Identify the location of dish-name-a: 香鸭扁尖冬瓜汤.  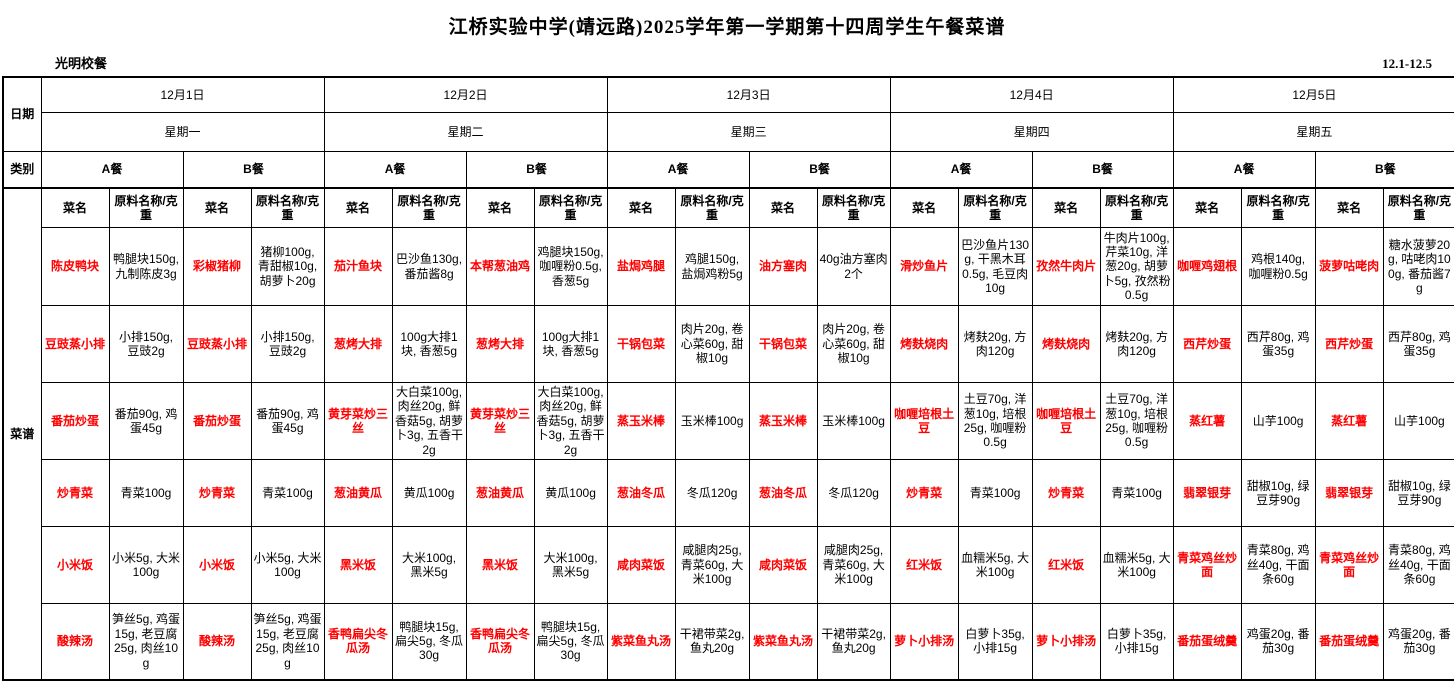
(358, 641).